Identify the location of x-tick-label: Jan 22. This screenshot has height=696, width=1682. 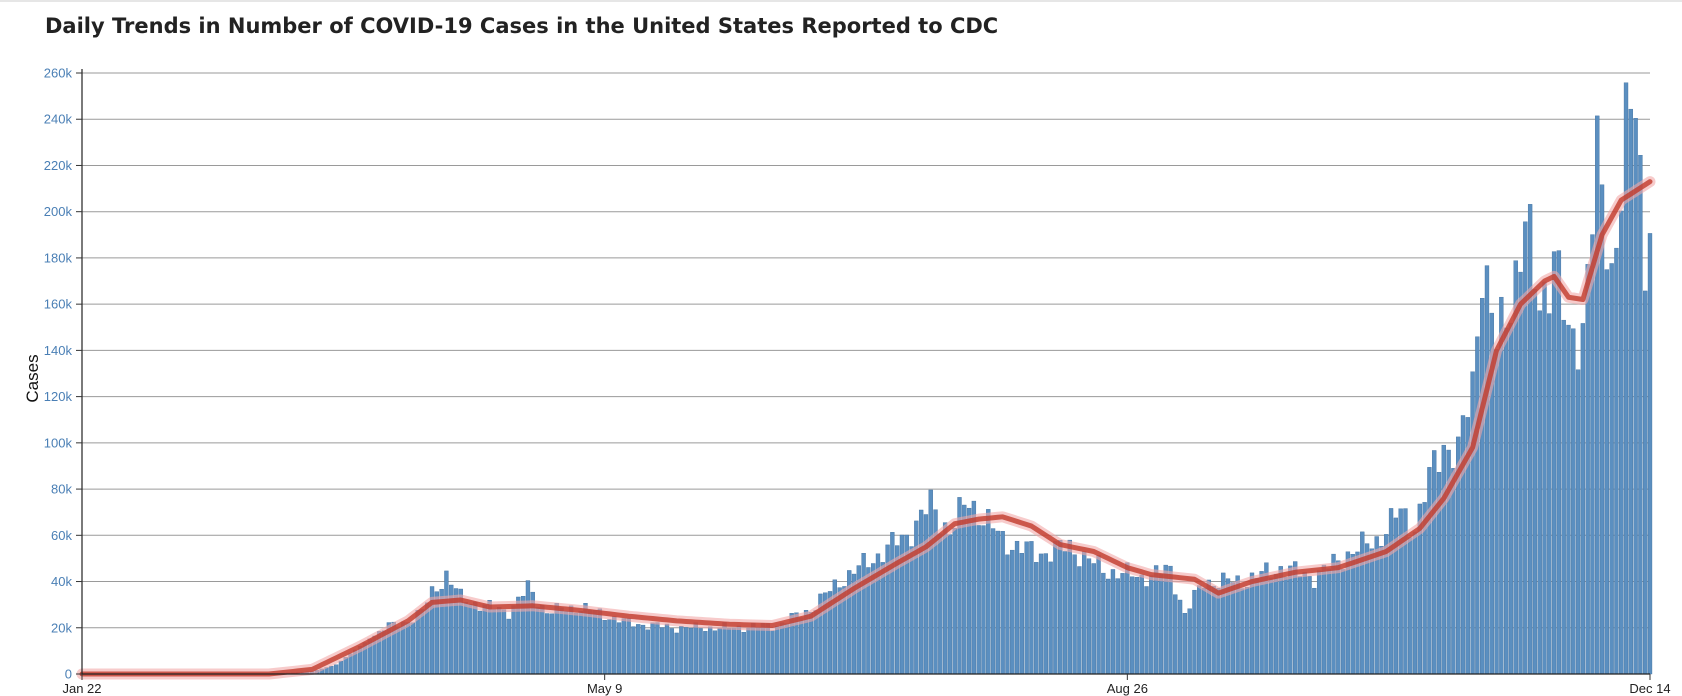
(81, 688).